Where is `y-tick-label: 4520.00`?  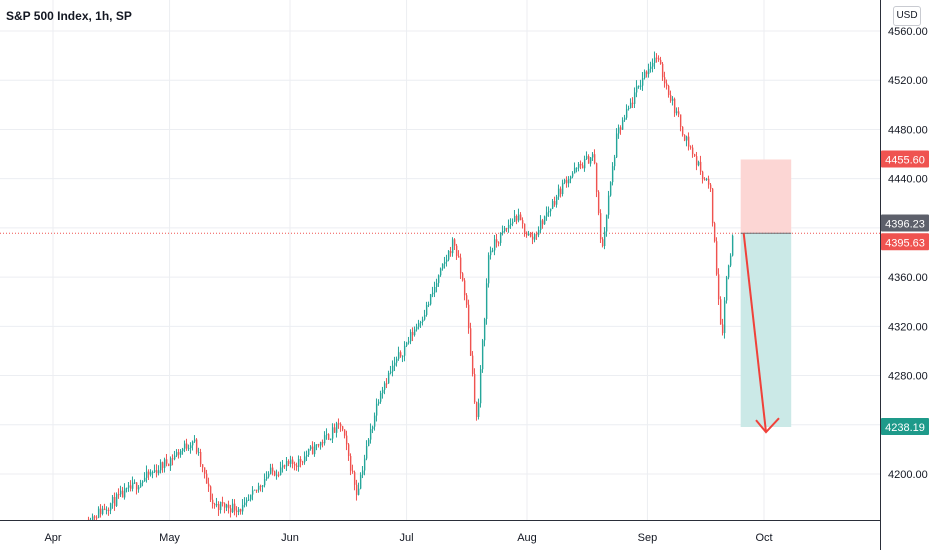
y-tick-label: 4520.00 is located at coordinates (908, 81).